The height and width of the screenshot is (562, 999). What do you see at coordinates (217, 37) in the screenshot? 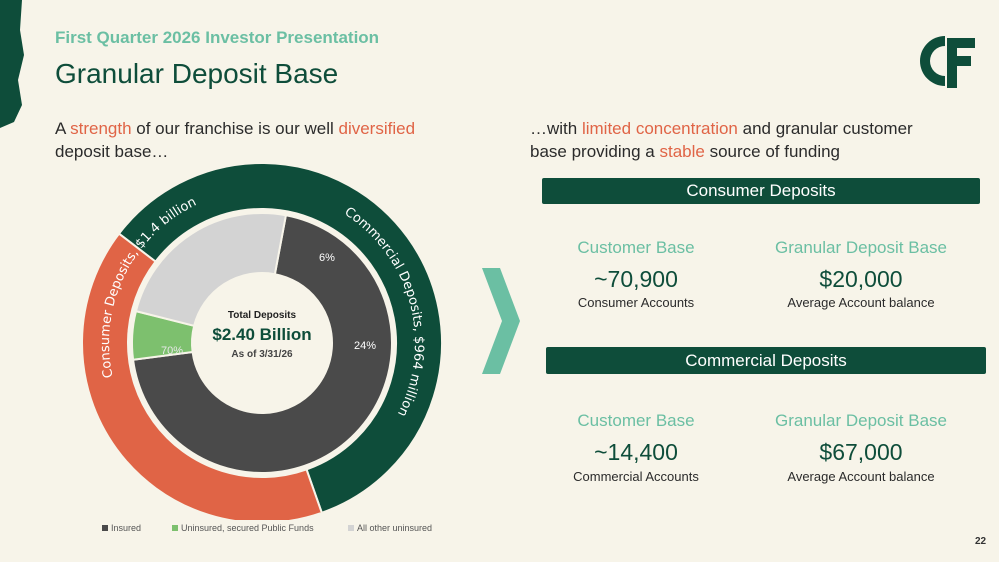
I see `presentation-subtitle: First Quarter 2026 Investor Presentation` at bounding box center [217, 37].